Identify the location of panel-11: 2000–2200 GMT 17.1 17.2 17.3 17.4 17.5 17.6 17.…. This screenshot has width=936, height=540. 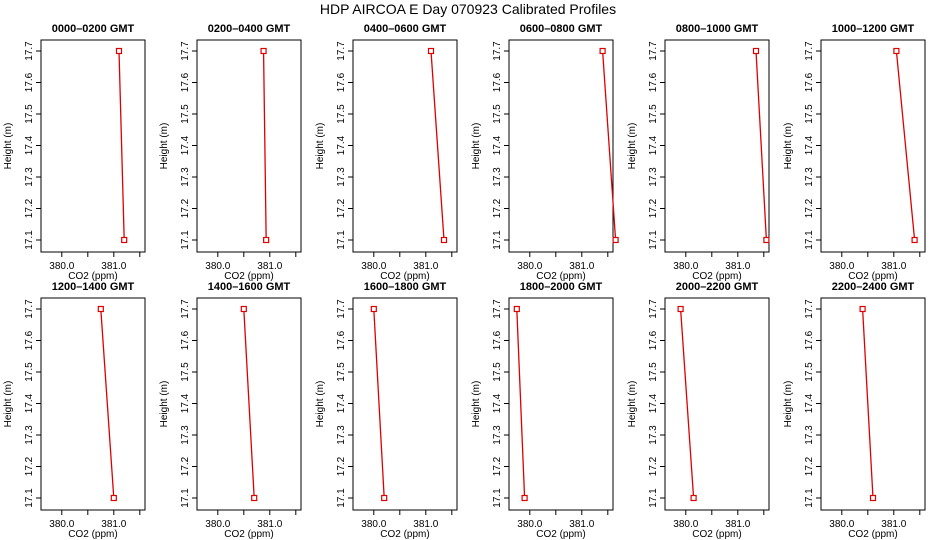
(698, 410).